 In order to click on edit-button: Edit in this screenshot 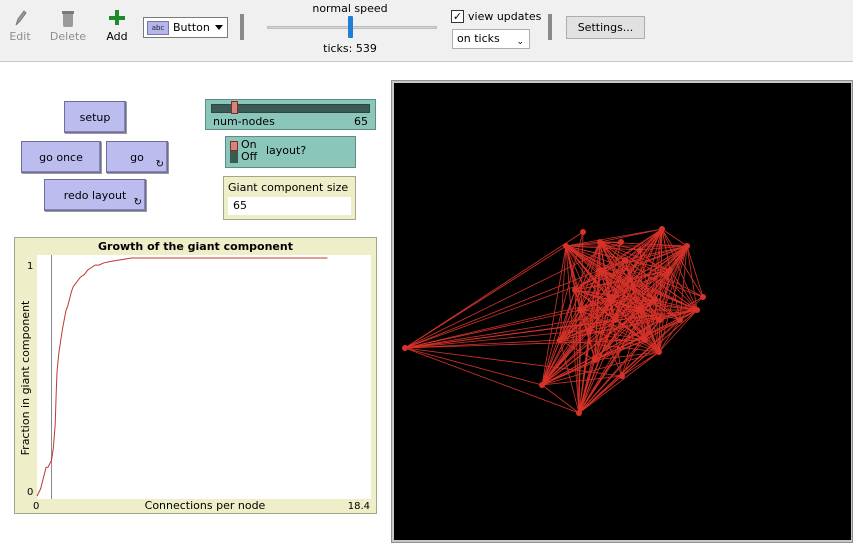, I will do `click(20, 25)`.